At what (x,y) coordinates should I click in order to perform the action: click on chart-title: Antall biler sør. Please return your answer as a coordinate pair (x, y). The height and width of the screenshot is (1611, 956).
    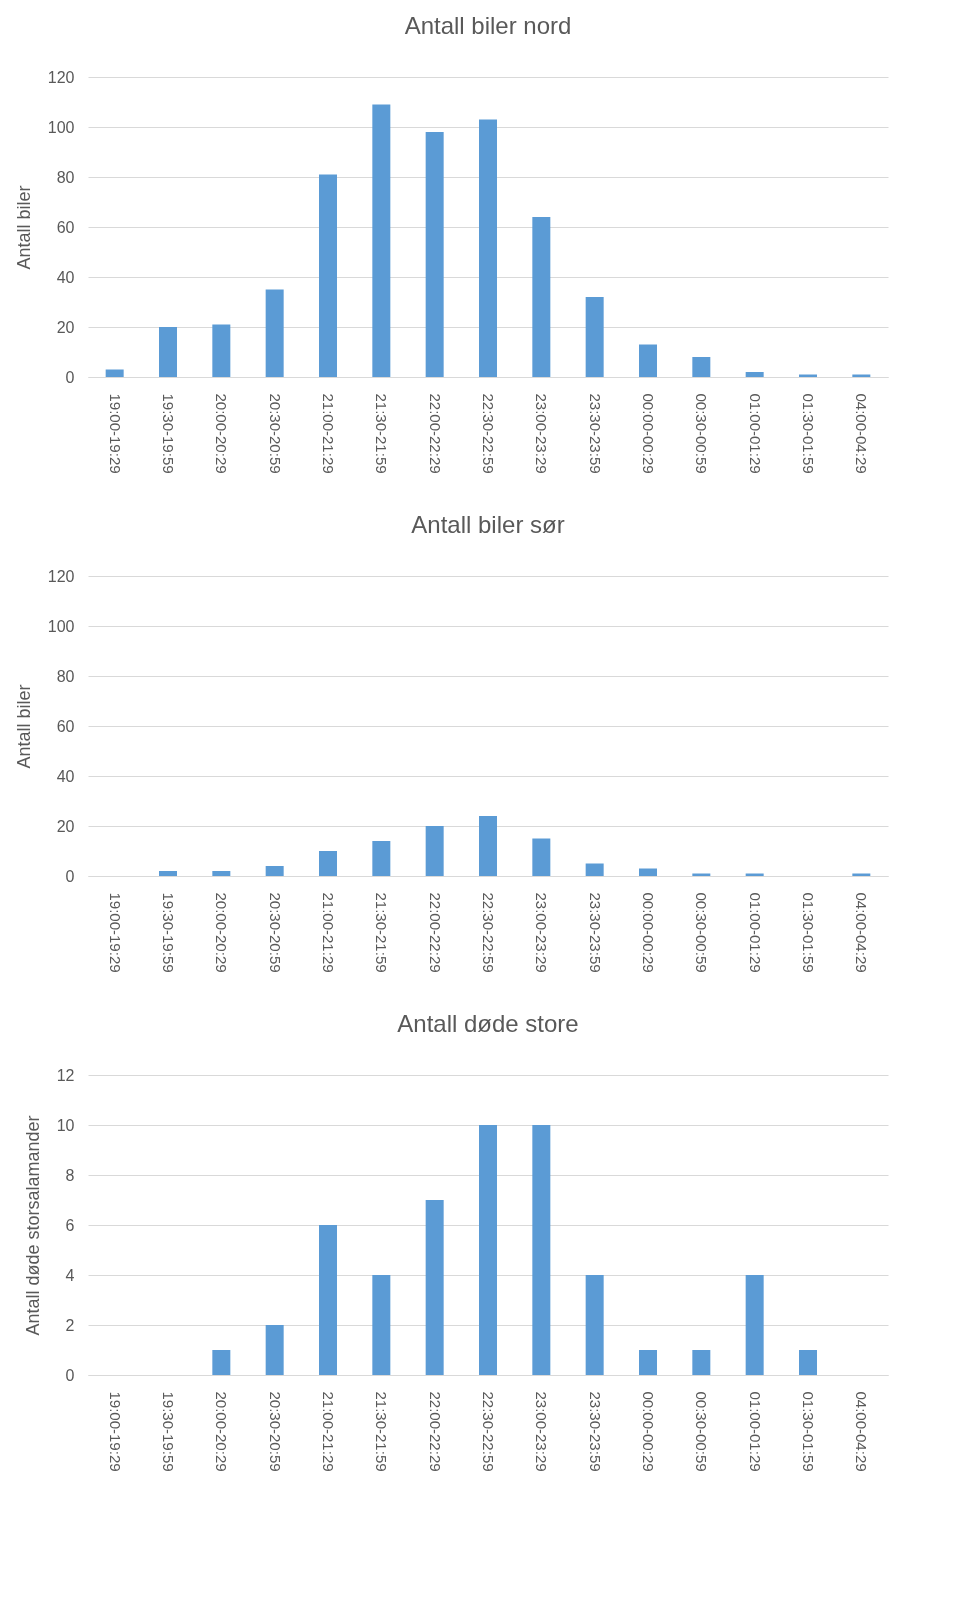
    Looking at the image, I should click on (488, 524).